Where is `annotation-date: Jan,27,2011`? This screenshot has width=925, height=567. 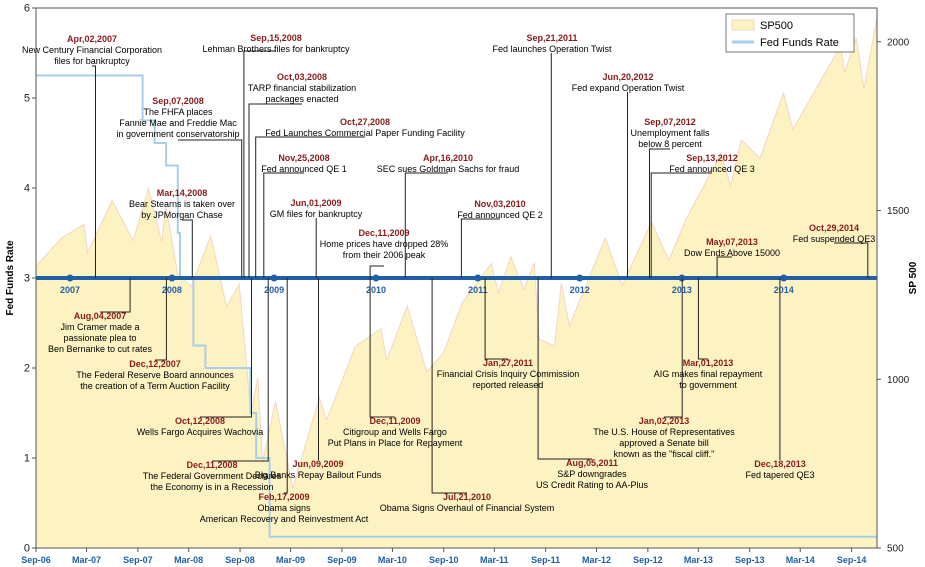
annotation-date: Jan,27,2011 is located at coordinates (508, 363).